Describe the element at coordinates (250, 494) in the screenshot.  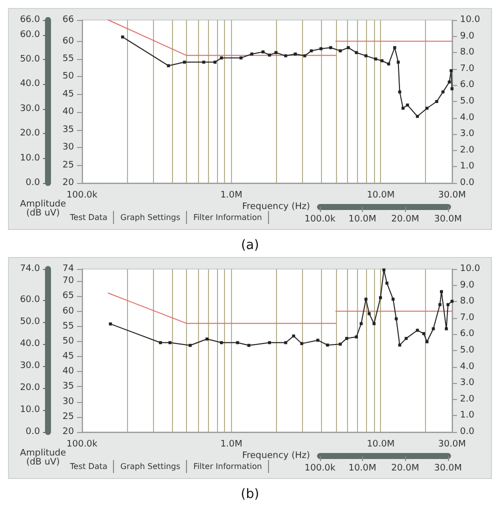
I see `text: (b)` at that location.